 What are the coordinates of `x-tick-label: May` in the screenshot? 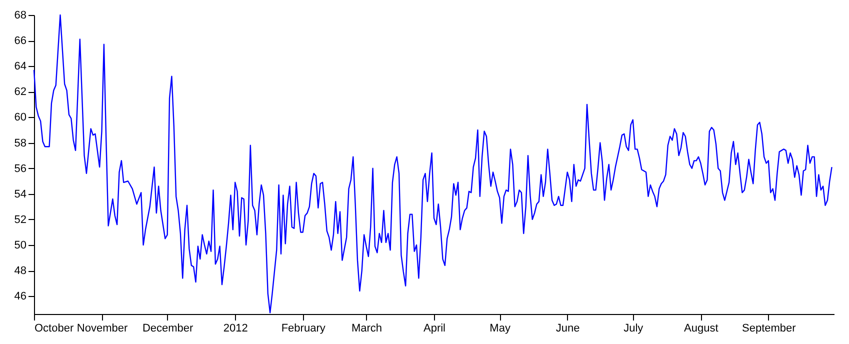 It's located at (500, 328).